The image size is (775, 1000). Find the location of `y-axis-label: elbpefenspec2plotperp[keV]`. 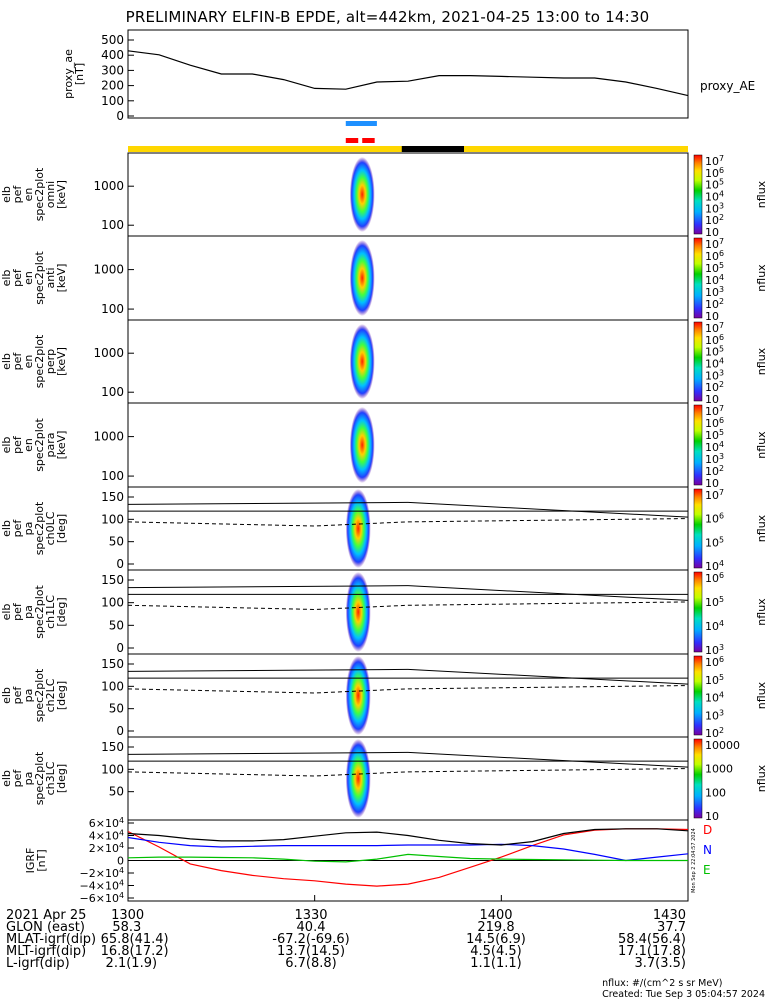

y-axis-label: elbpefenspec2plotperp[keV] is located at coordinates (34, 361).